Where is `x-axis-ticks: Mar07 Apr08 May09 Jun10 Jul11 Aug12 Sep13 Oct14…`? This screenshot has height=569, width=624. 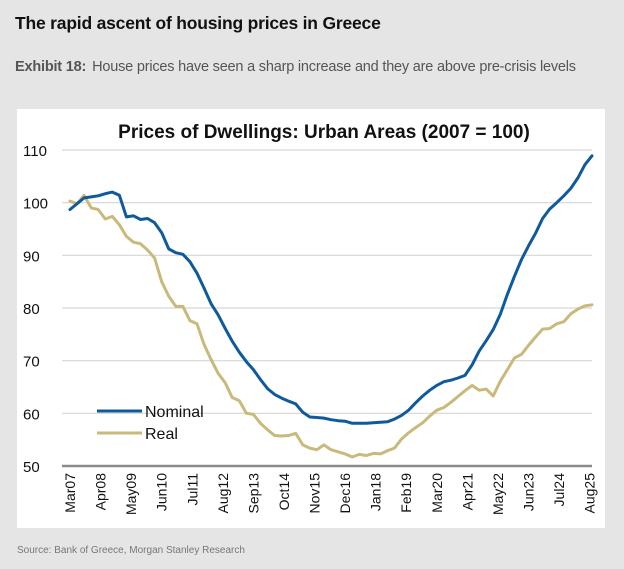 x-axis-ticks: Mar07 Apr08 May09 Jun10 Jul11 Aug12 Sep13 Oct14… is located at coordinates (330, 494).